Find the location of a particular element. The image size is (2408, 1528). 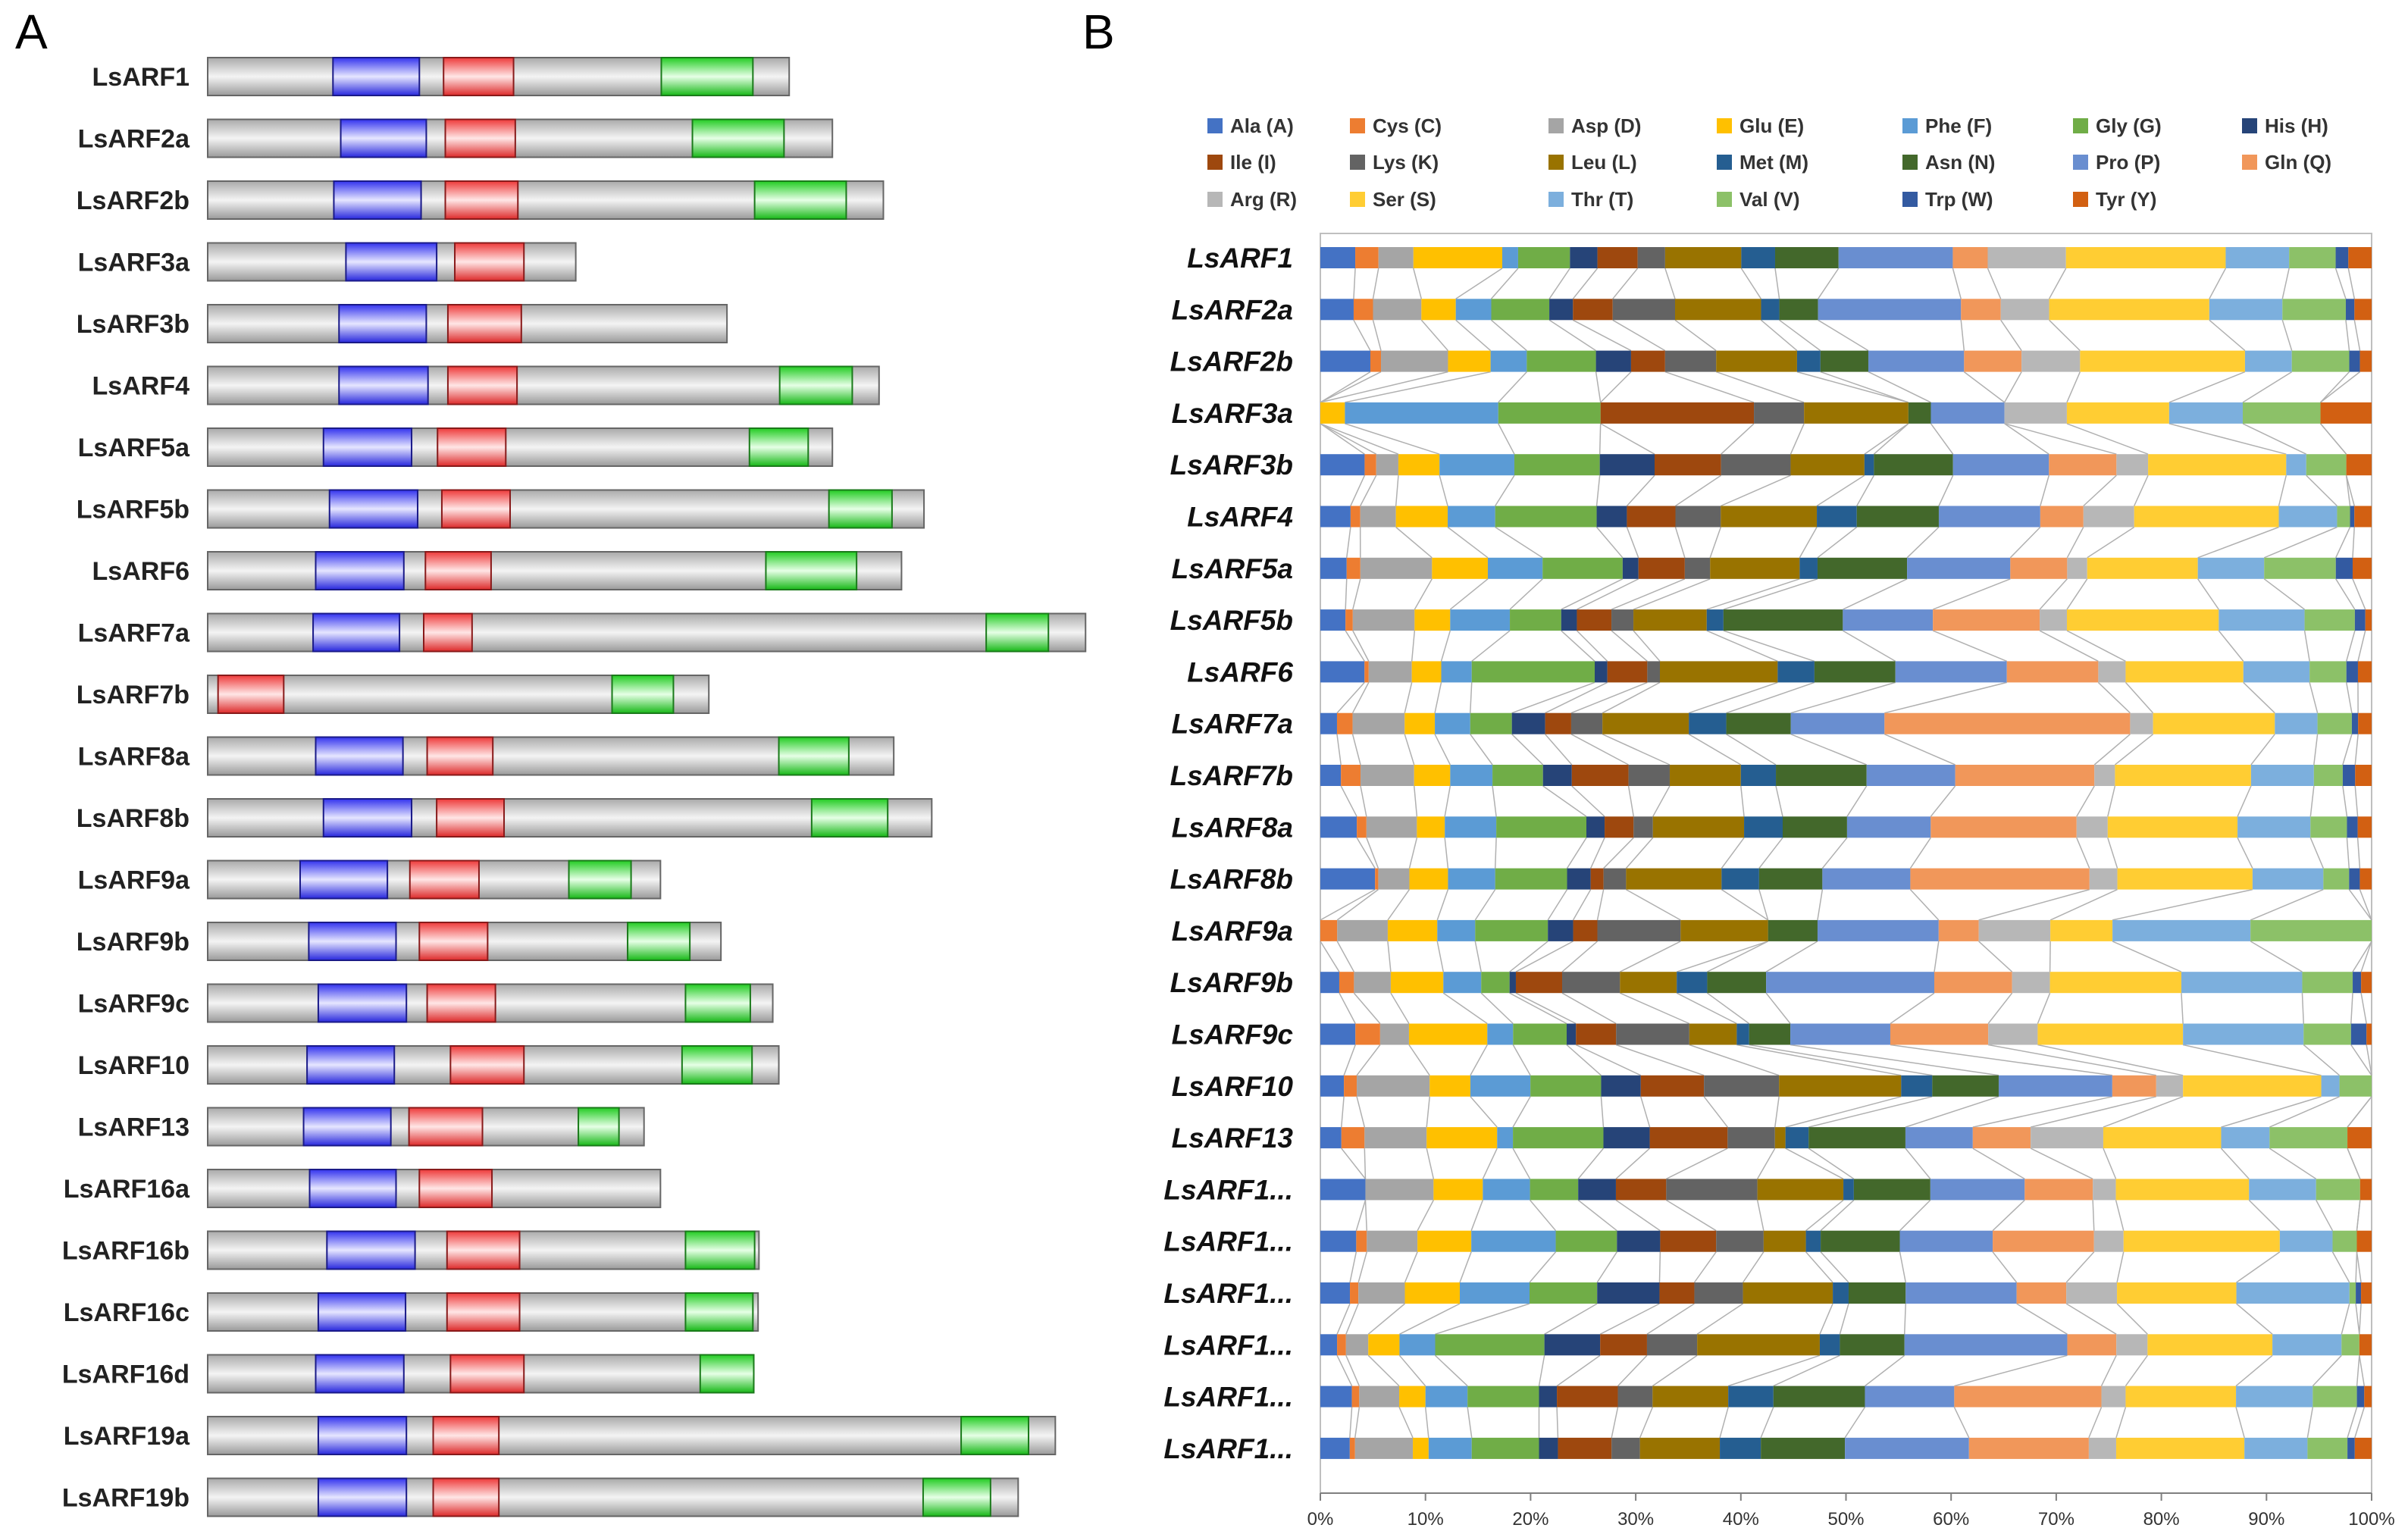

protein-row: LsARF5b is located at coordinates (501, 509).